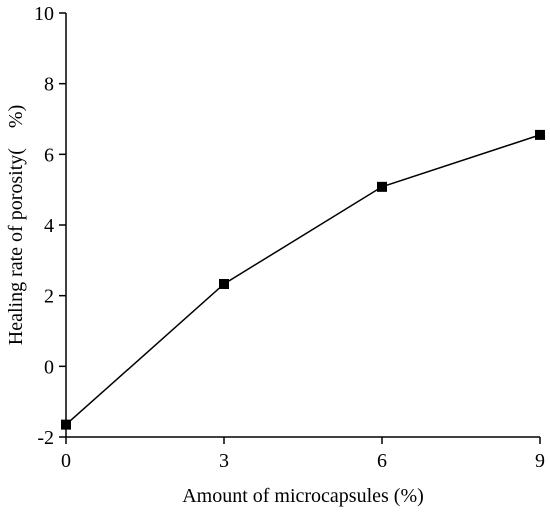  Describe the element at coordinates (45, 438) in the screenshot. I see `y-tick-label: -2` at that location.